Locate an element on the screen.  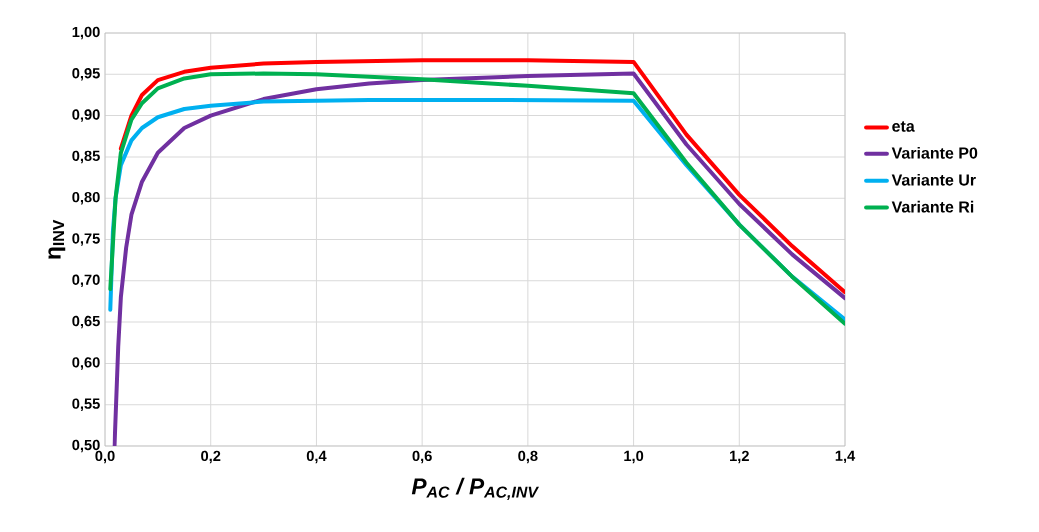
y-tick-label: 0,80 is located at coordinates (86, 198).